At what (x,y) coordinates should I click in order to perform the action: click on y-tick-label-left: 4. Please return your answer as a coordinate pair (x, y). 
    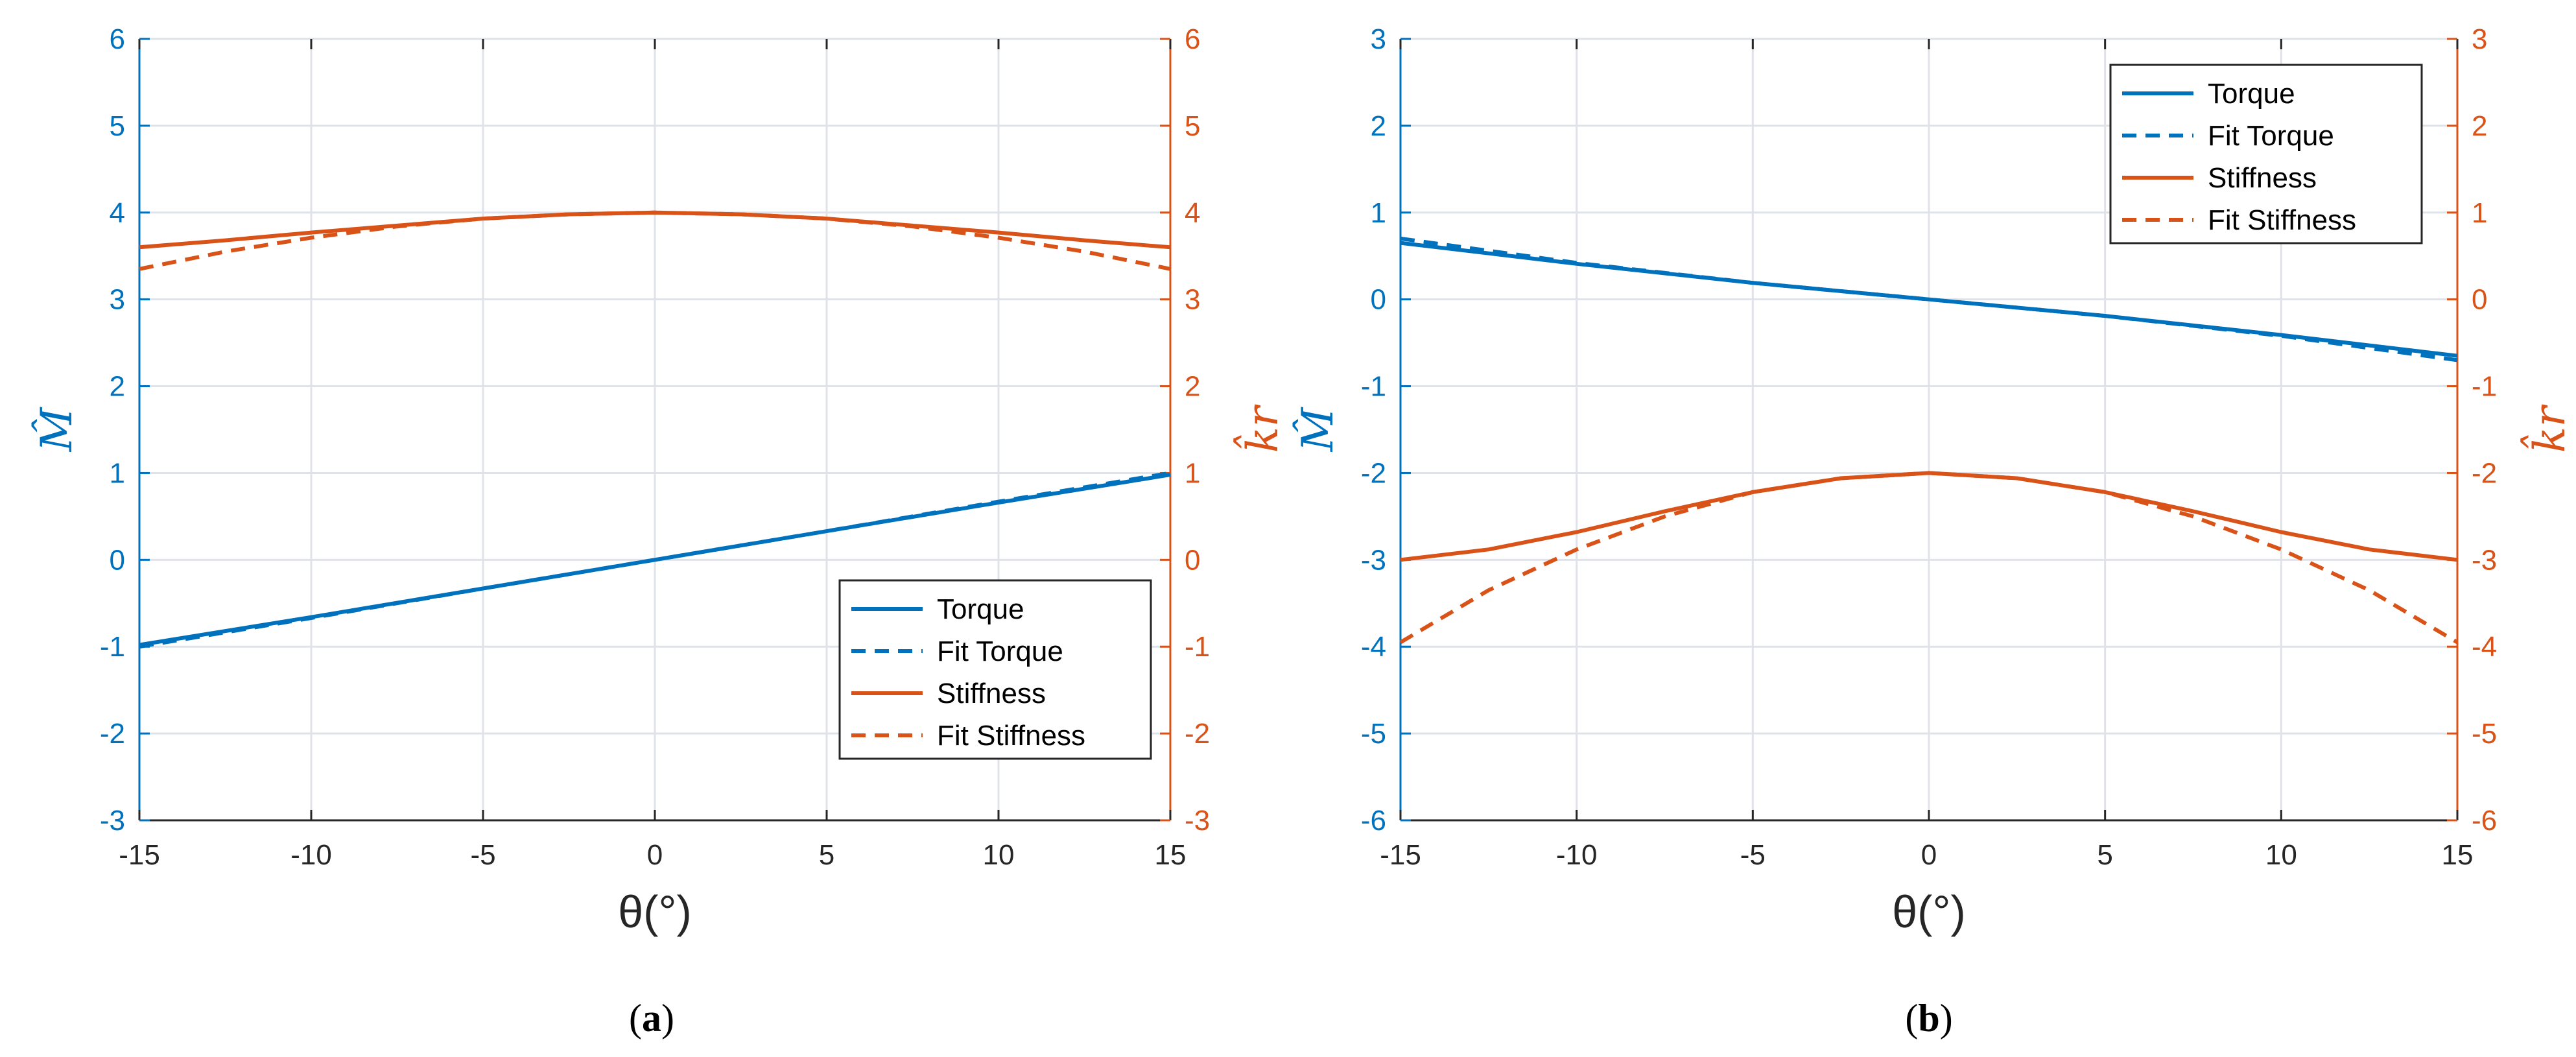
    Looking at the image, I should click on (117, 213).